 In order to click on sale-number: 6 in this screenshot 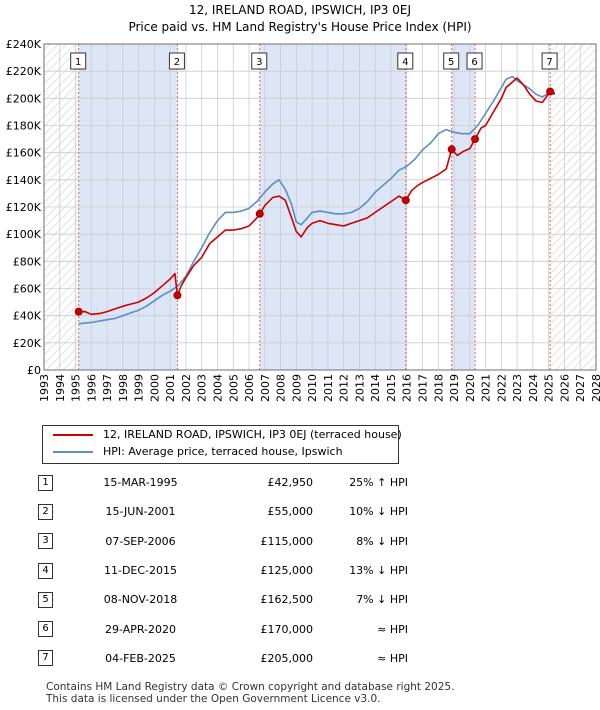, I will do `click(45, 629)`.